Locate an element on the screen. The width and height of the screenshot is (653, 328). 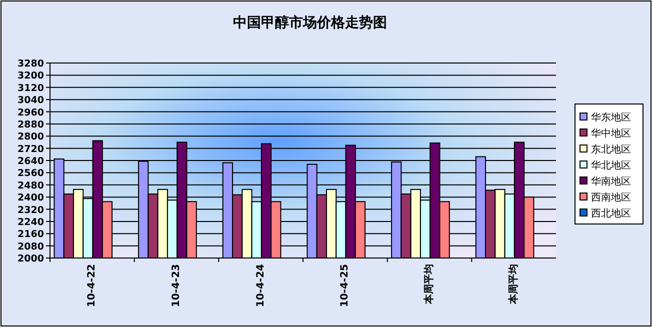
y-tick-label: 2640 is located at coordinates (31, 161).